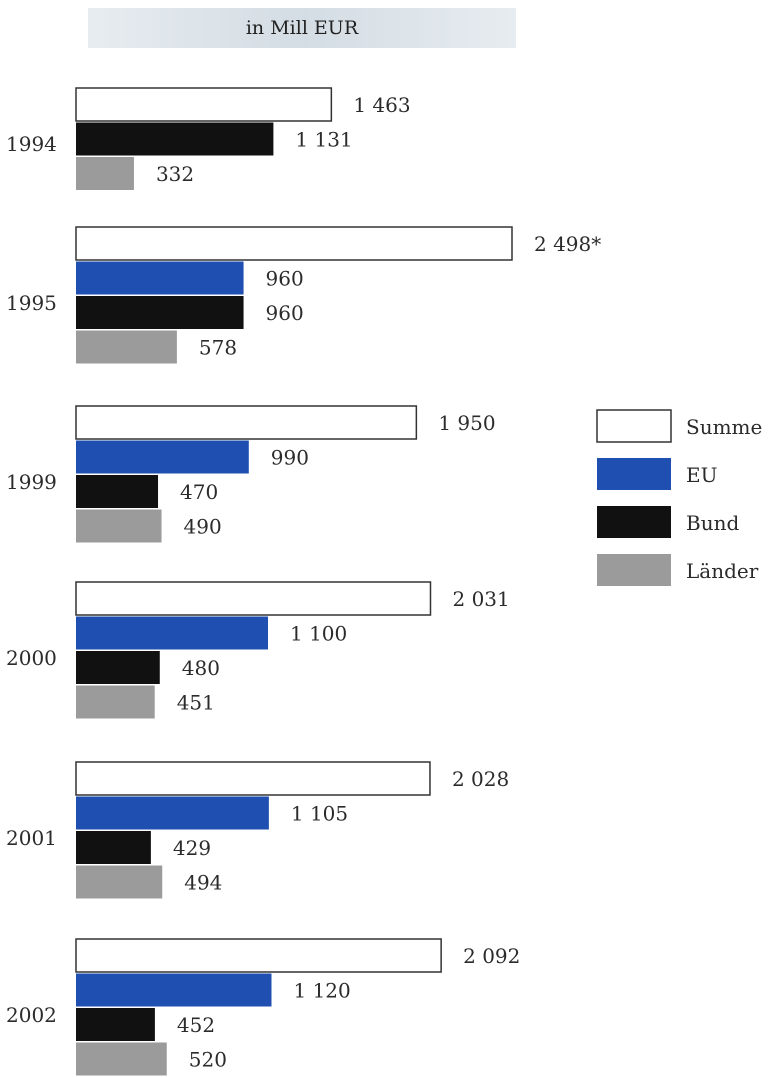 This screenshot has height=1077, width=772. What do you see at coordinates (31, 482) in the screenshot?
I see `year-label-1999: 1999` at bounding box center [31, 482].